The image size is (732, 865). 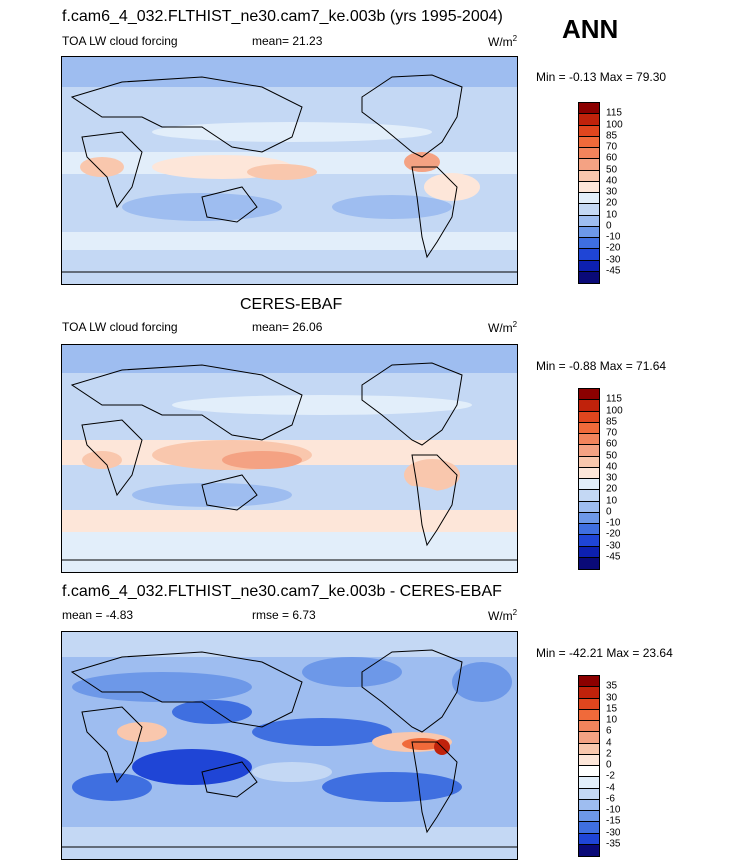 I want to click on season-label: ANN, so click(x=590, y=29).